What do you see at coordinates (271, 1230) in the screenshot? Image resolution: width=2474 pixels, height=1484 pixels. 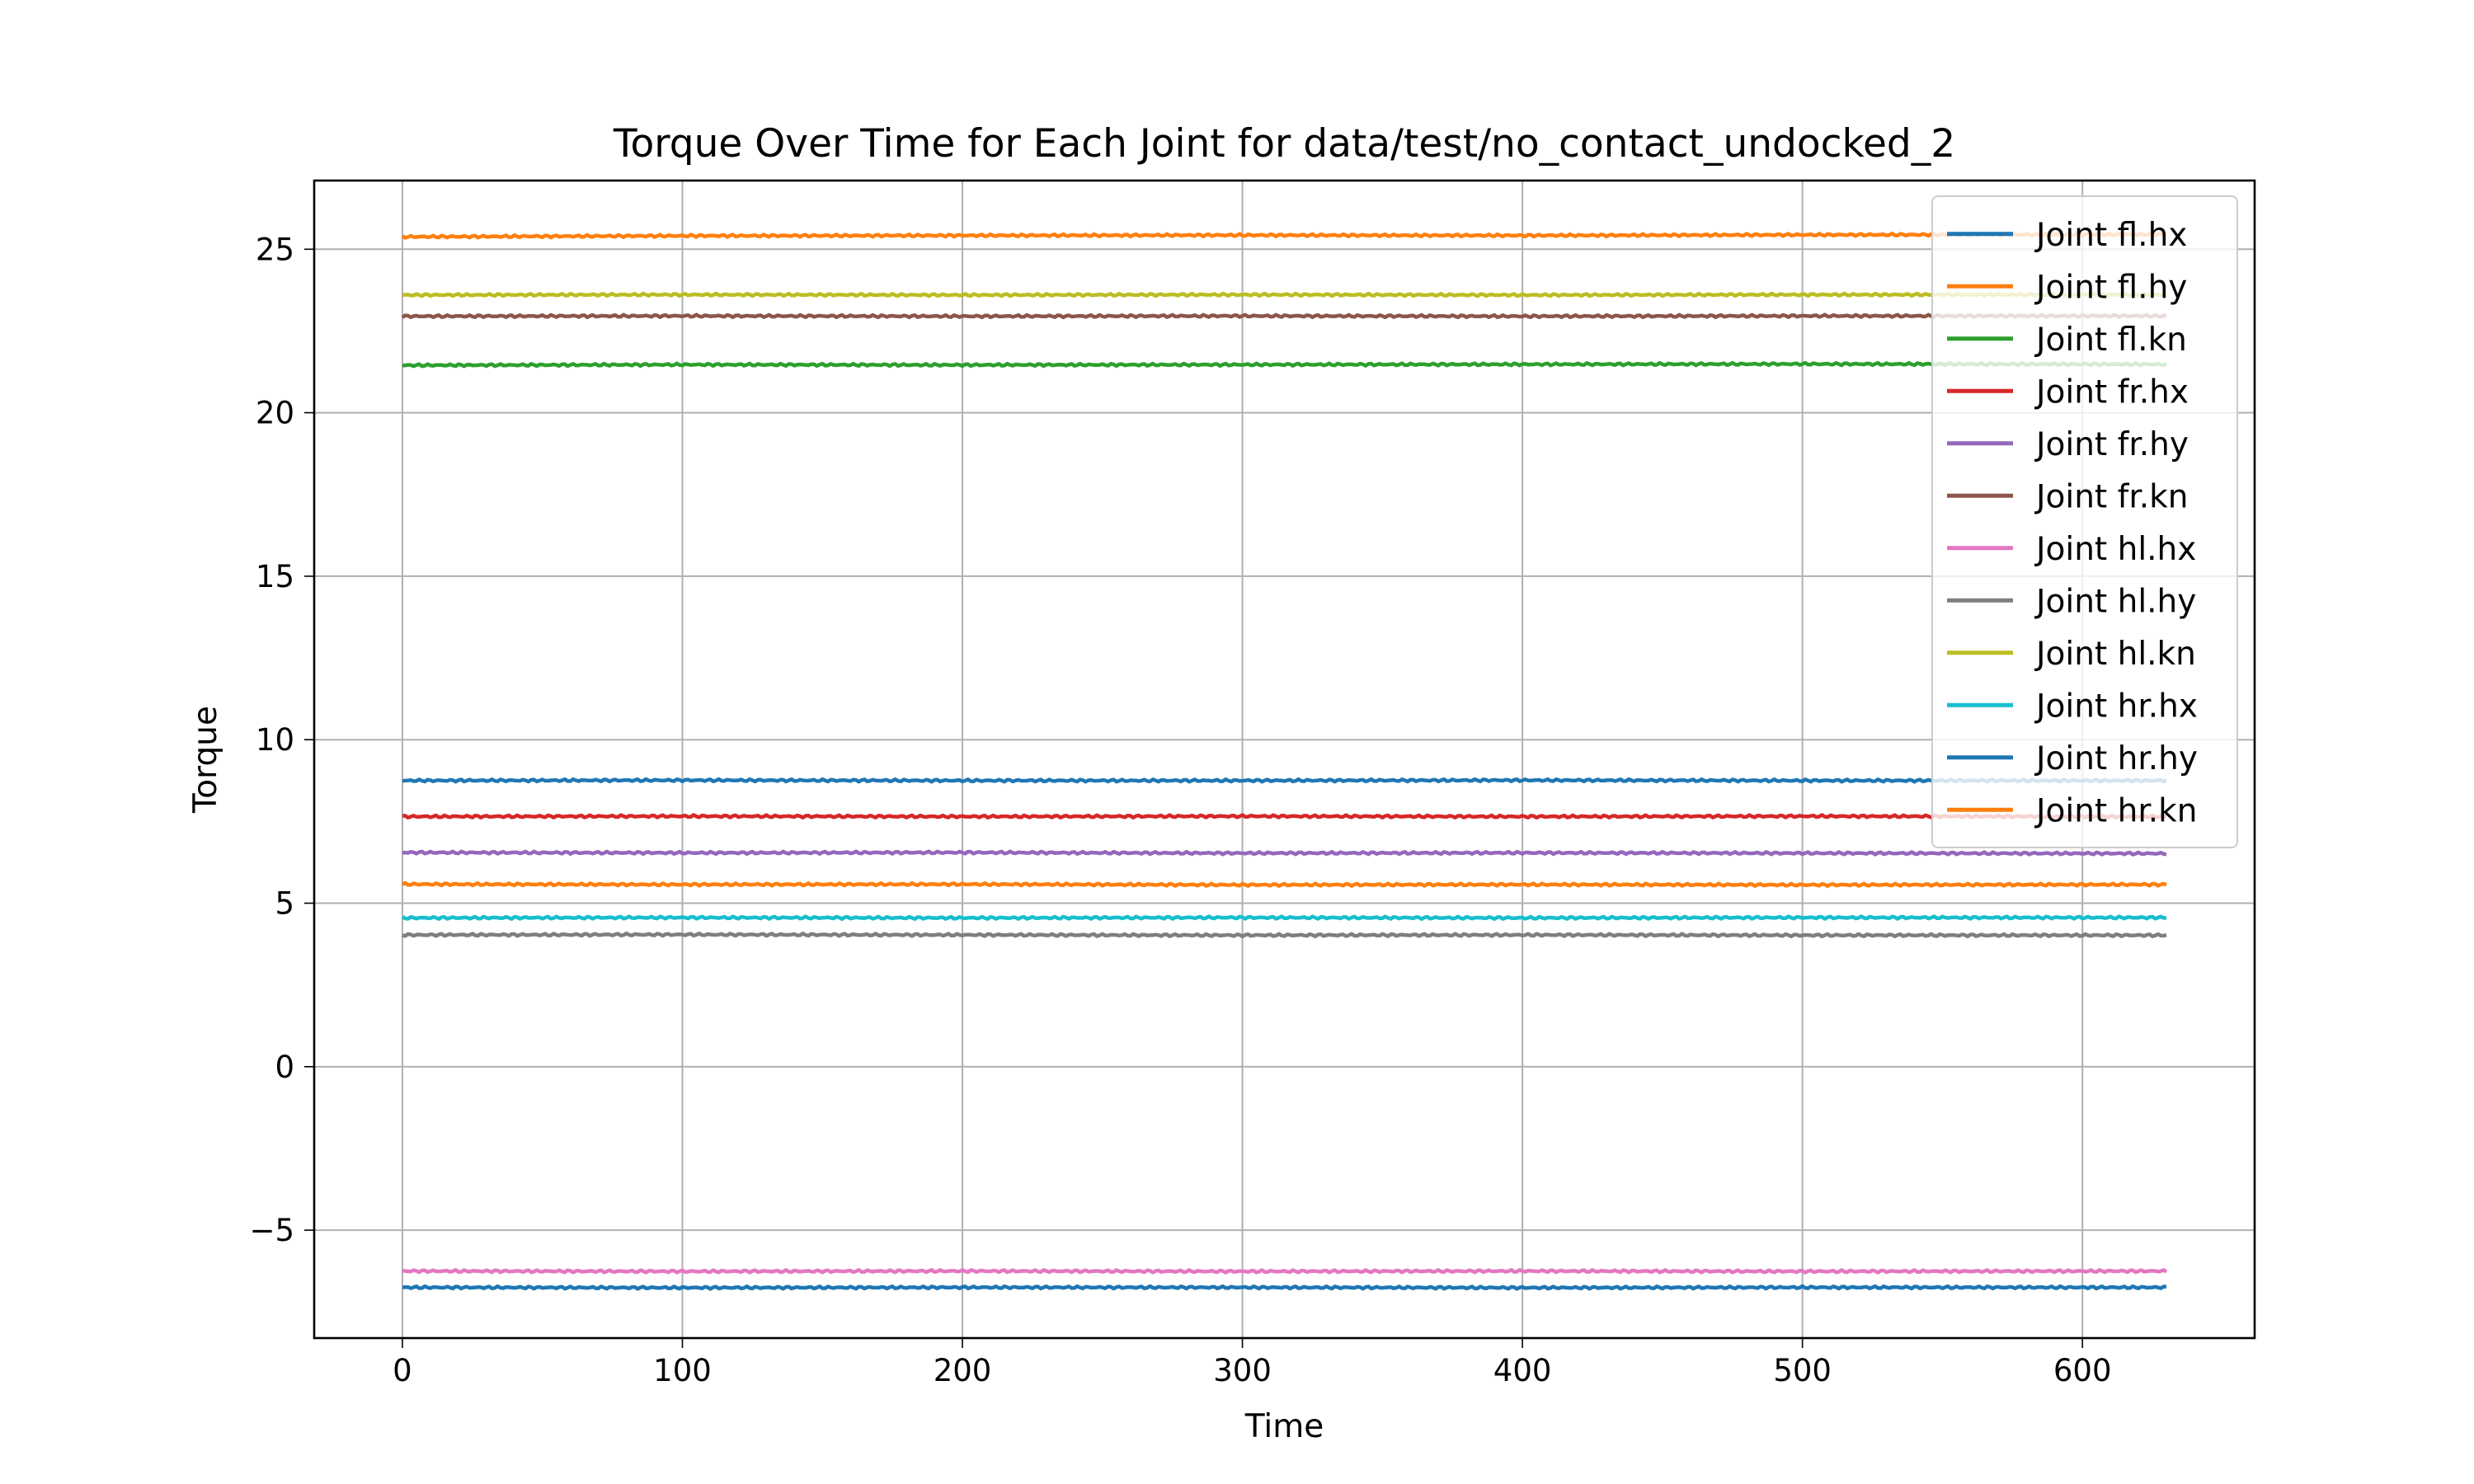 I see `y-tick-label: −5` at bounding box center [271, 1230].